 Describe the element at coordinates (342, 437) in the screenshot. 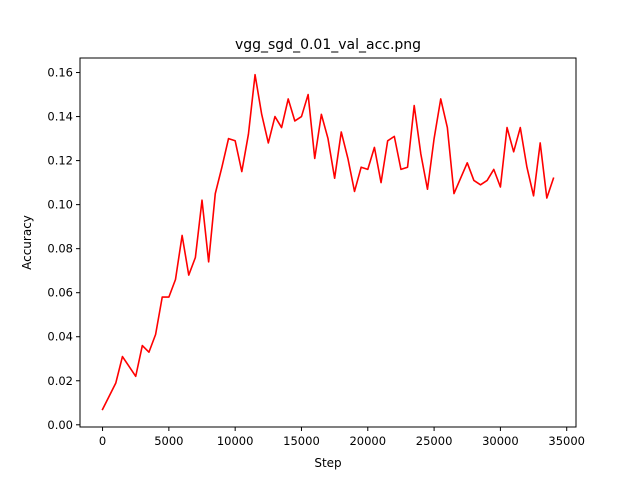

I see `x-axis-ticks: 0 5000 10000 15000 20000 25000 30000 35000` at that location.